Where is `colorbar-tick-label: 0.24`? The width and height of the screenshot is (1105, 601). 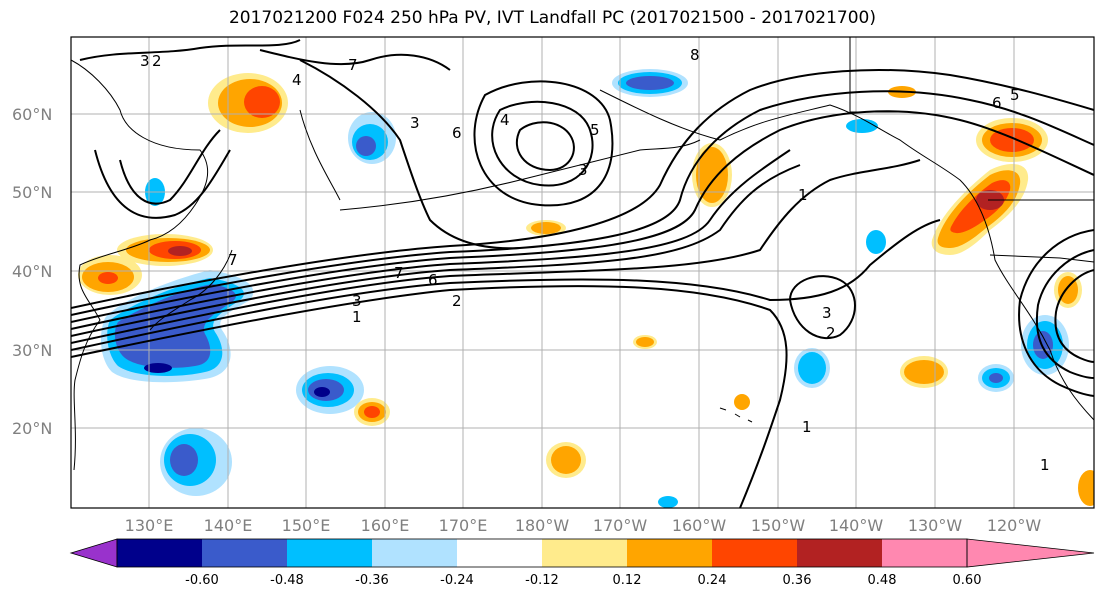
colorbar-tick-label: 0.24 is located at coordinates (712, 580).